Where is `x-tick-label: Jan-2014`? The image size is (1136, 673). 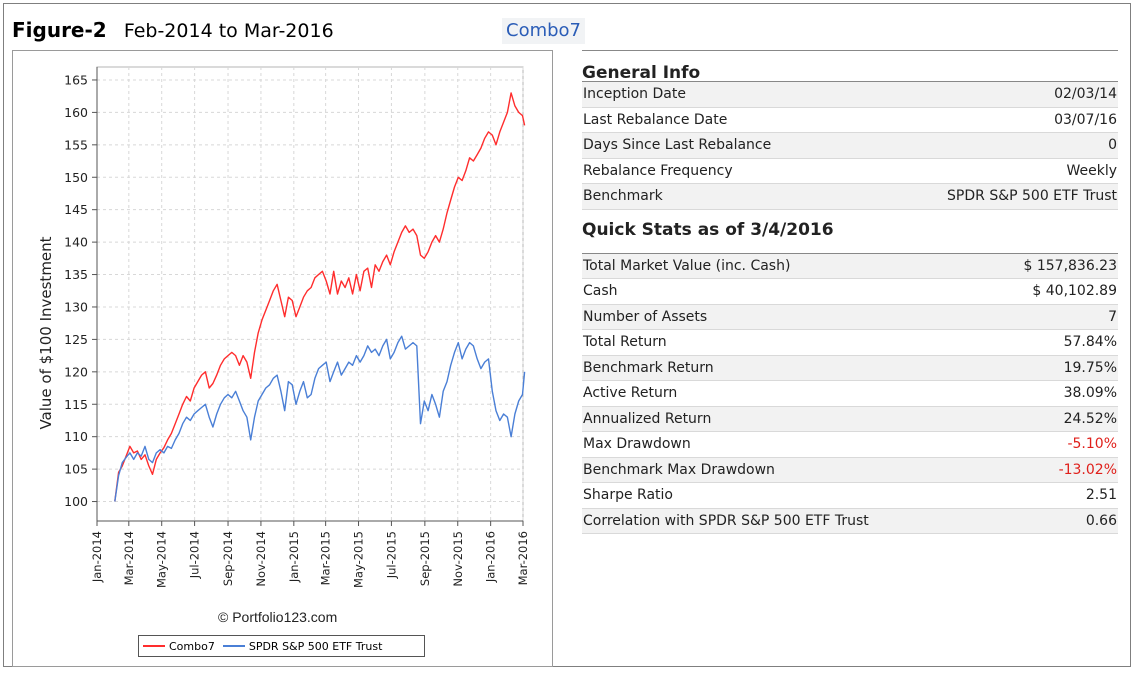
x-tick-label: Jan-2014 is located at coordinates (97, 557).